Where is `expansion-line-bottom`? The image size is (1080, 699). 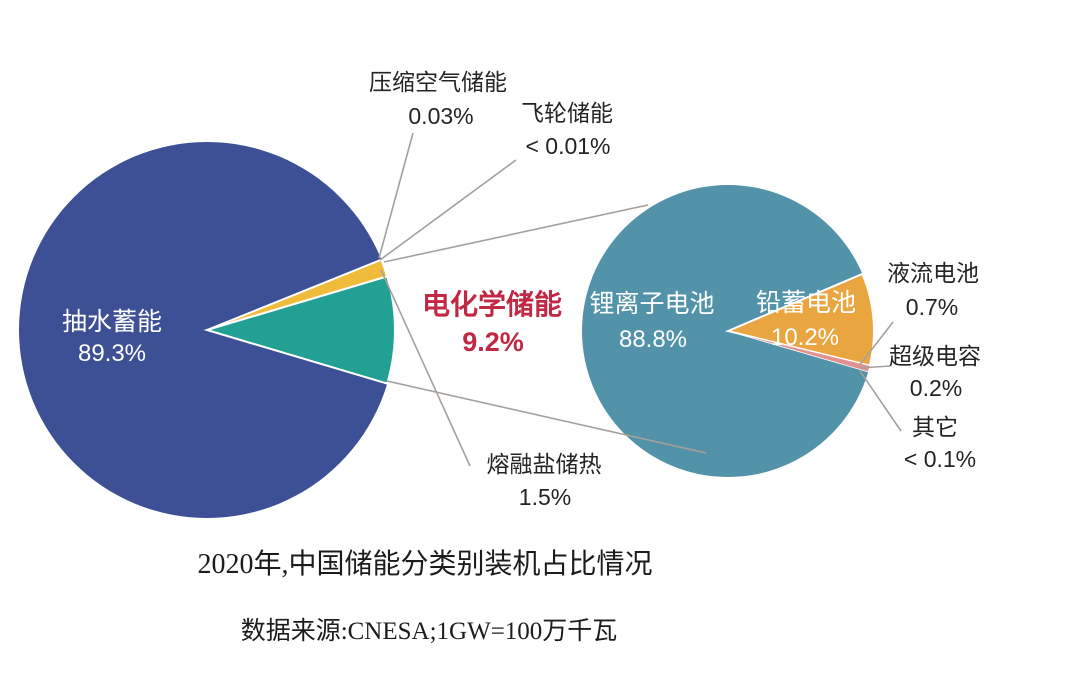
expansion-line-bottom is located at coordinates (546, 417).